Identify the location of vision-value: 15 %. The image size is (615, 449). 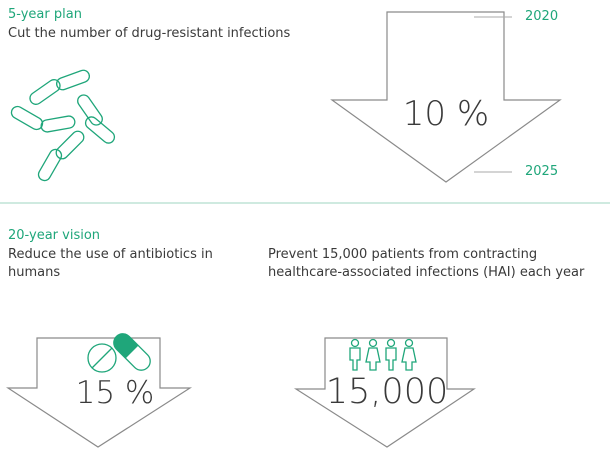
(115, 393).